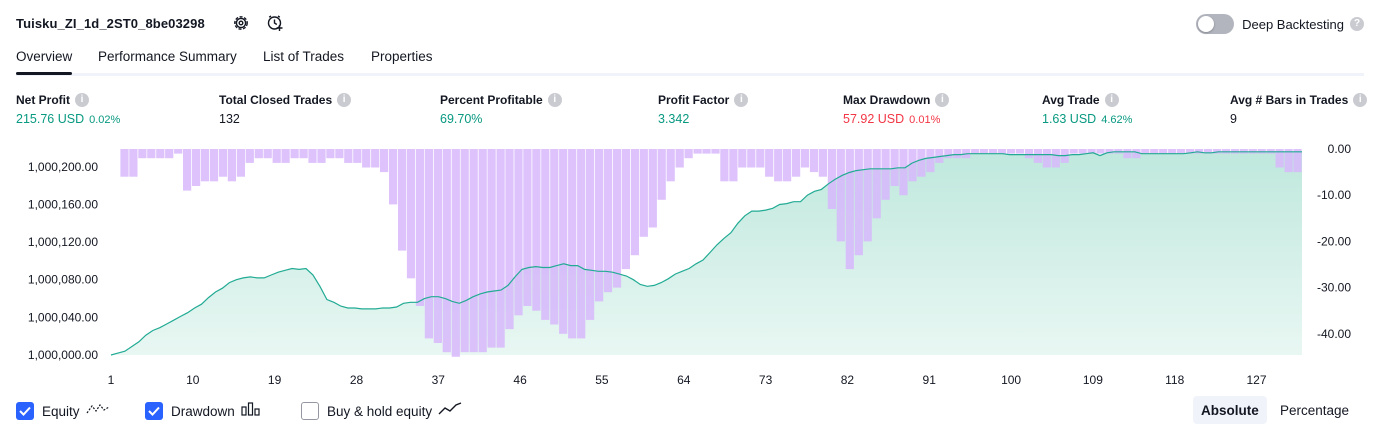 This screenshot has height=435, width=1379. What do you see at coordinates (63, 317) in the screenshot?
I see `left-axis-tick-label: 1,000,040.00` at bounding box center [63, 317].